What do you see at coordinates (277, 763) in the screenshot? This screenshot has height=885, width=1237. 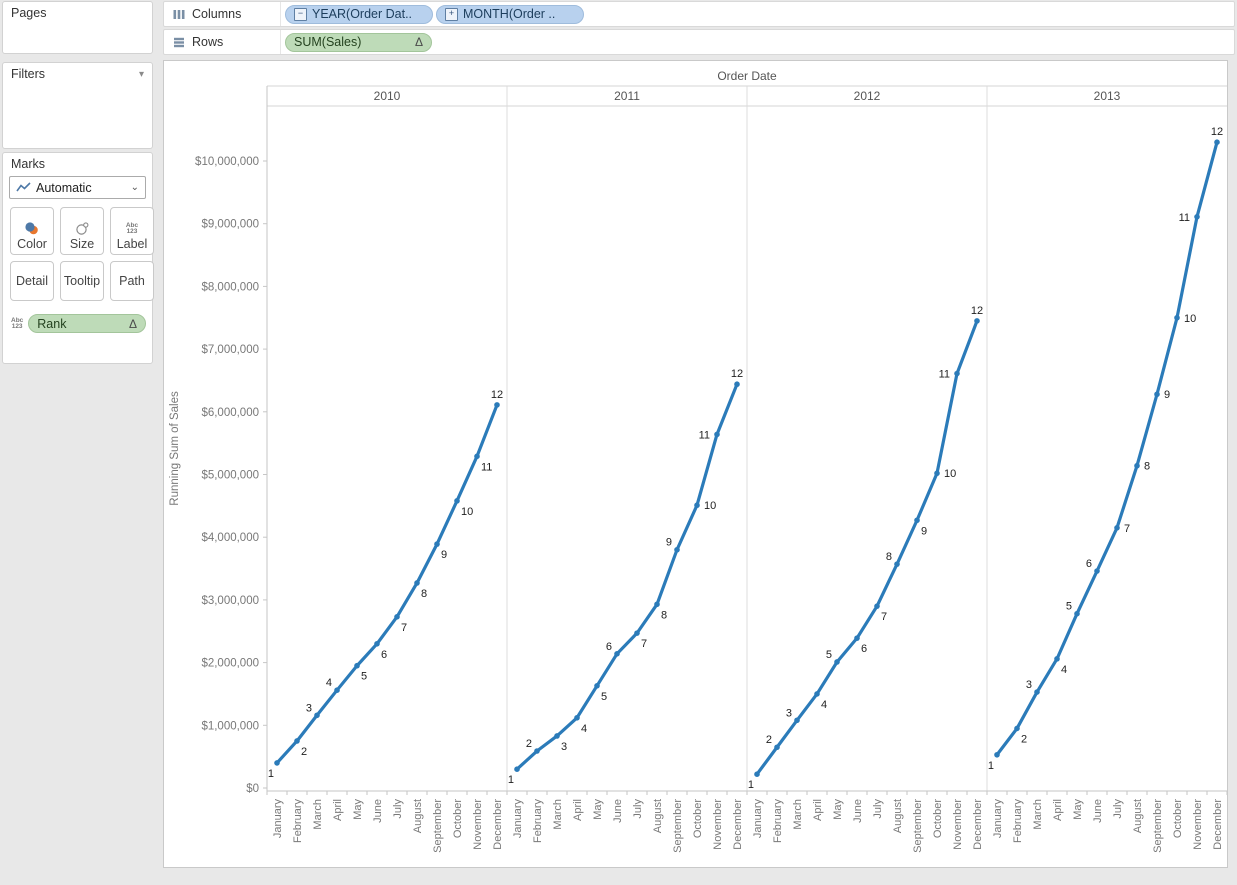 I see `data-point-2010-January` at bounding box center [277, 763].